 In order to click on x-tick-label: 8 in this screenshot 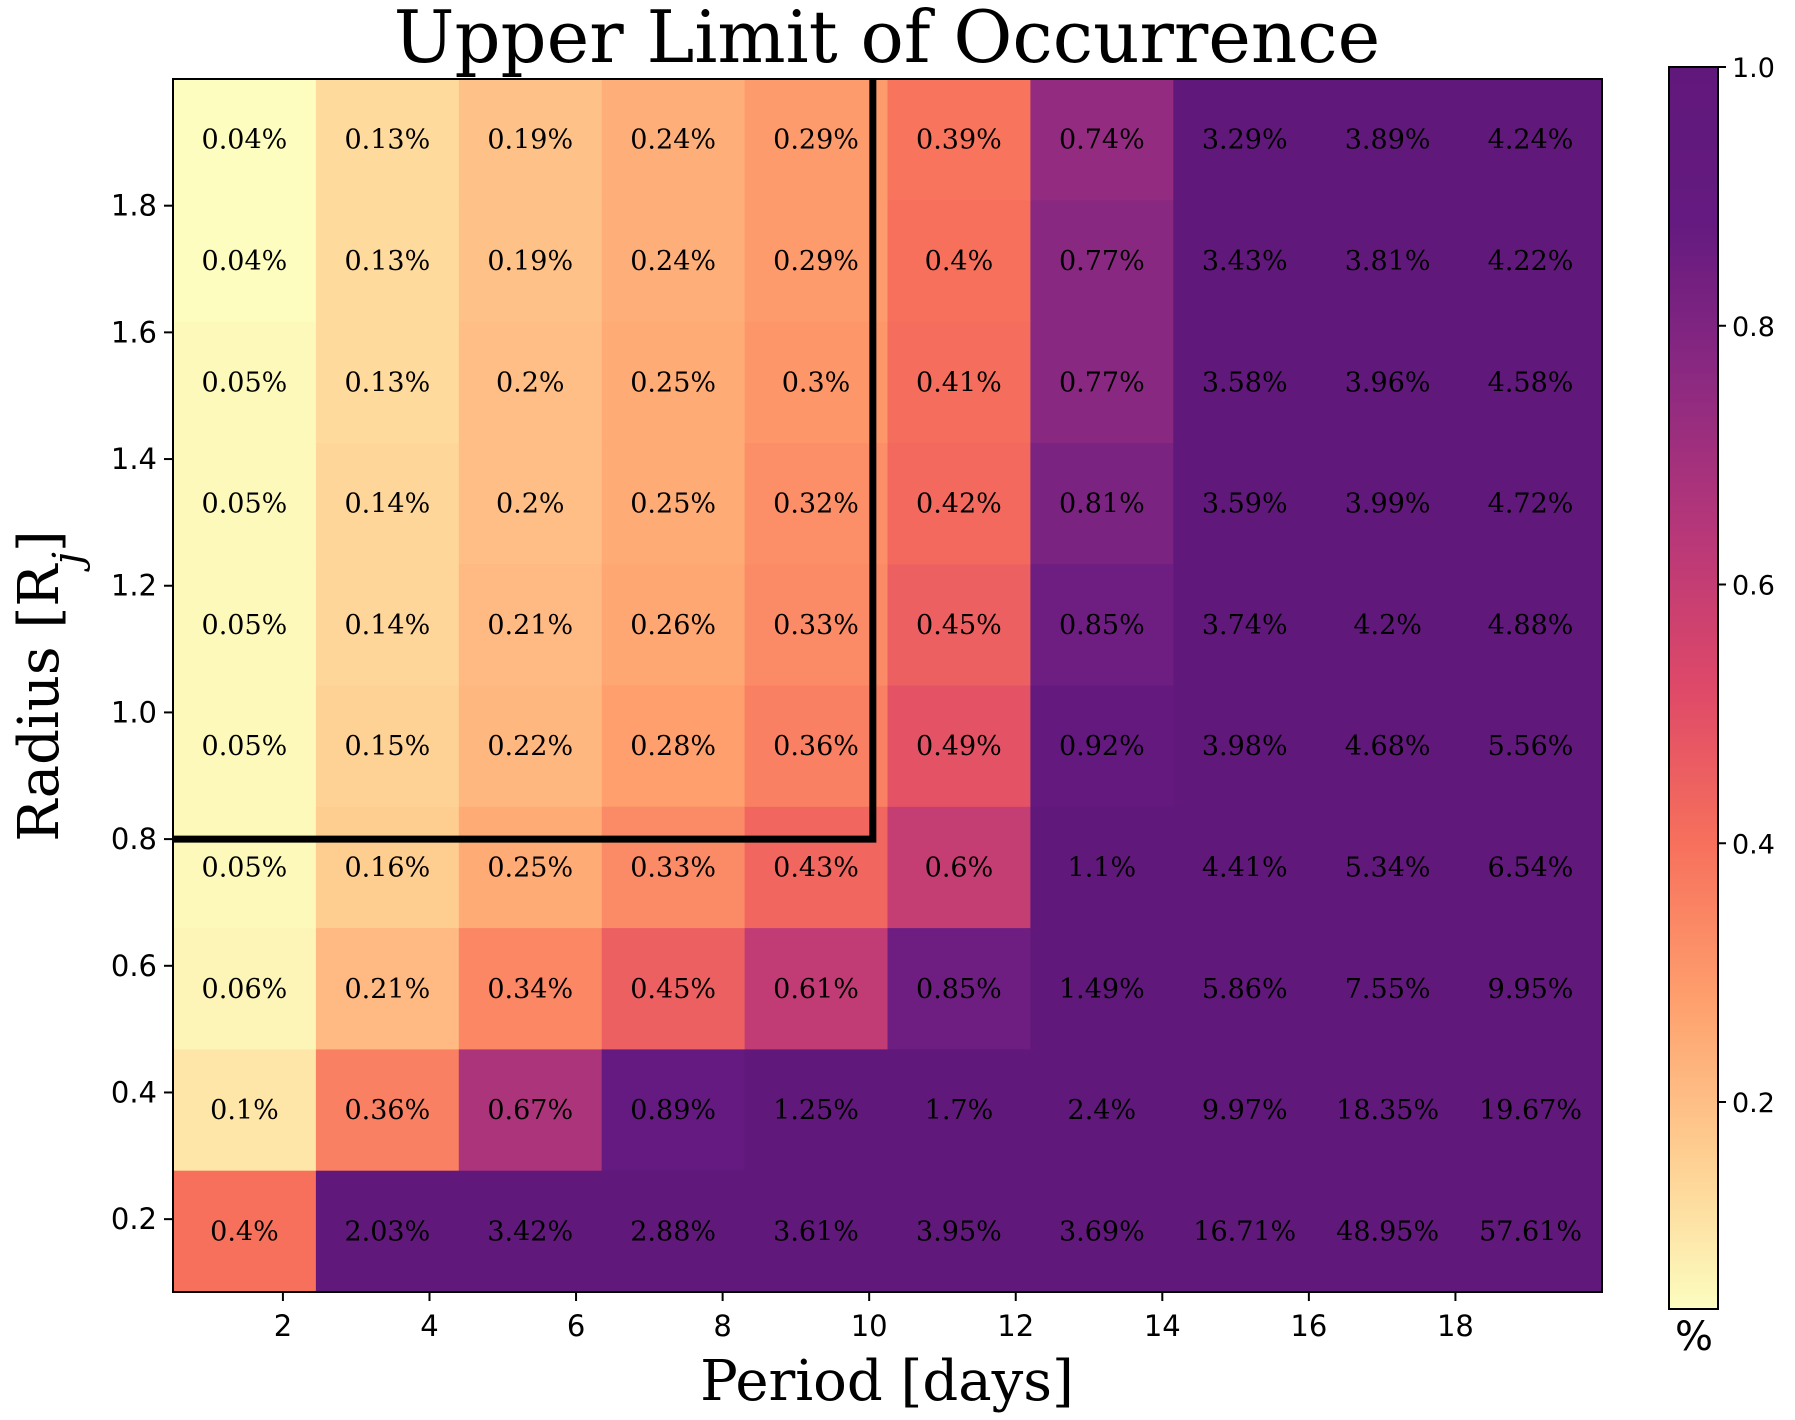, I will do `click(722, 1326)`.